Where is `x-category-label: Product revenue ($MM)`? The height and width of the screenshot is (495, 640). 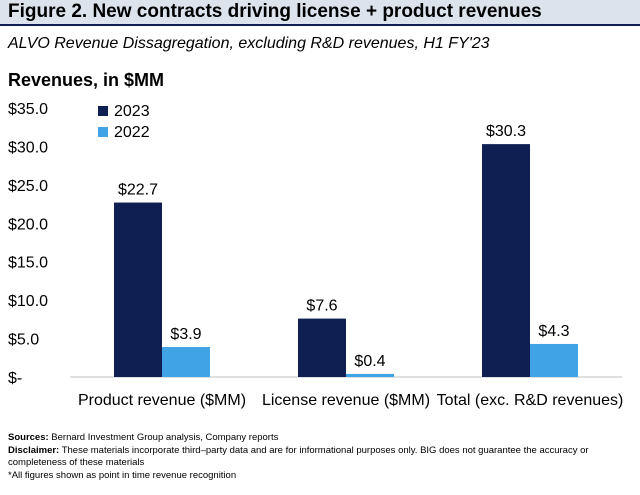
x-category-label: Product revenue ($MM) is located at coordinates (162, 400).